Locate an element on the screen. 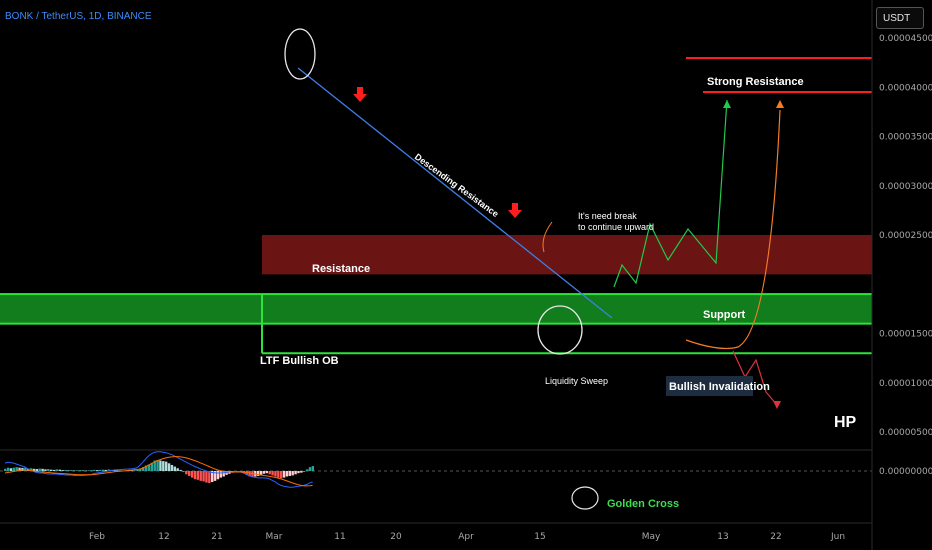 Image resolution: width=932 pixels, height=550 pixels. time-tick-label: Jun is located at coordinates (837, 537).